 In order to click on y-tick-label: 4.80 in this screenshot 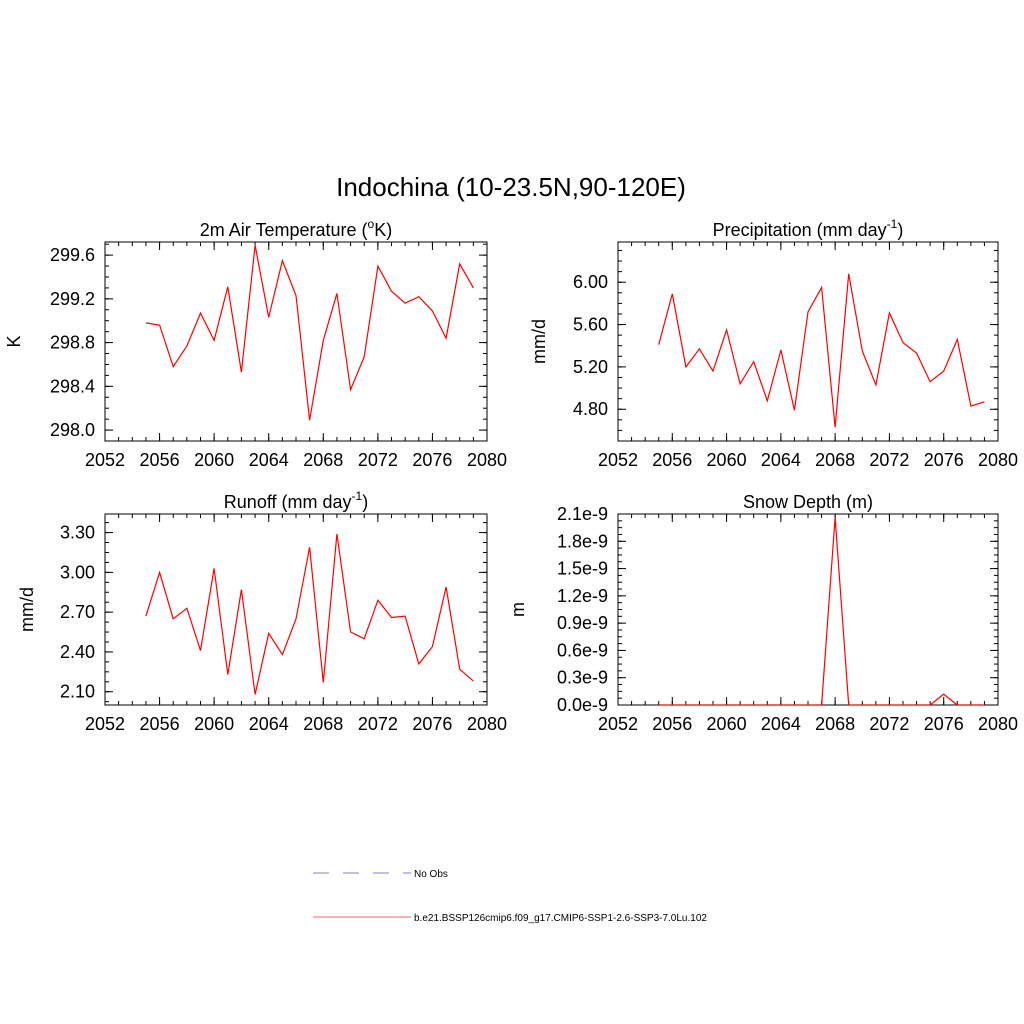, I will do `click(590, 409)`.